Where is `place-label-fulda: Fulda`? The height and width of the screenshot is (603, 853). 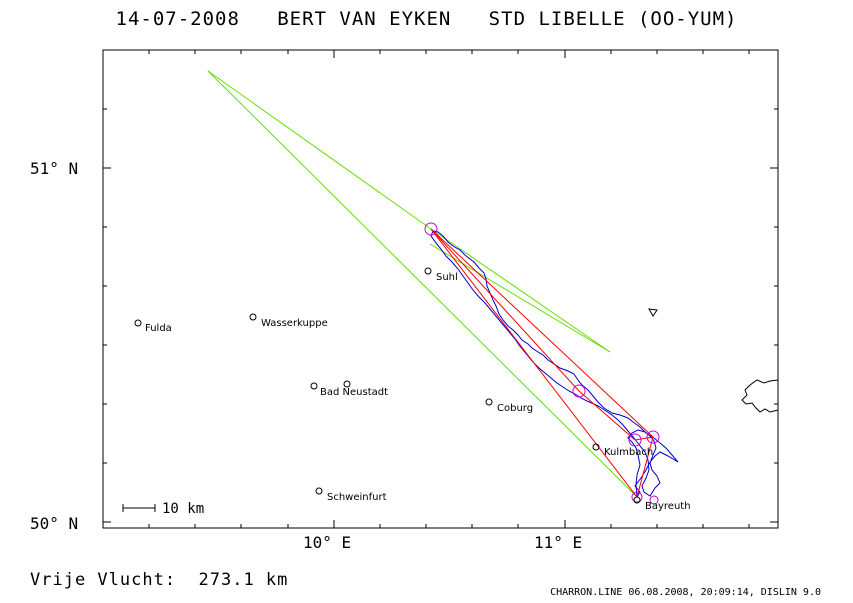 place-label-fulda: Fulda is located at coordinates (158, 328).